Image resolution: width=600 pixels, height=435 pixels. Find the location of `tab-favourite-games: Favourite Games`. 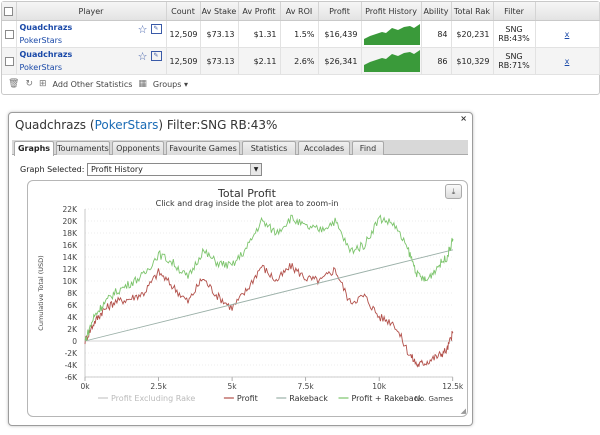

tab-favourite-games: Favourite Games is located at coordinates (203, 148).